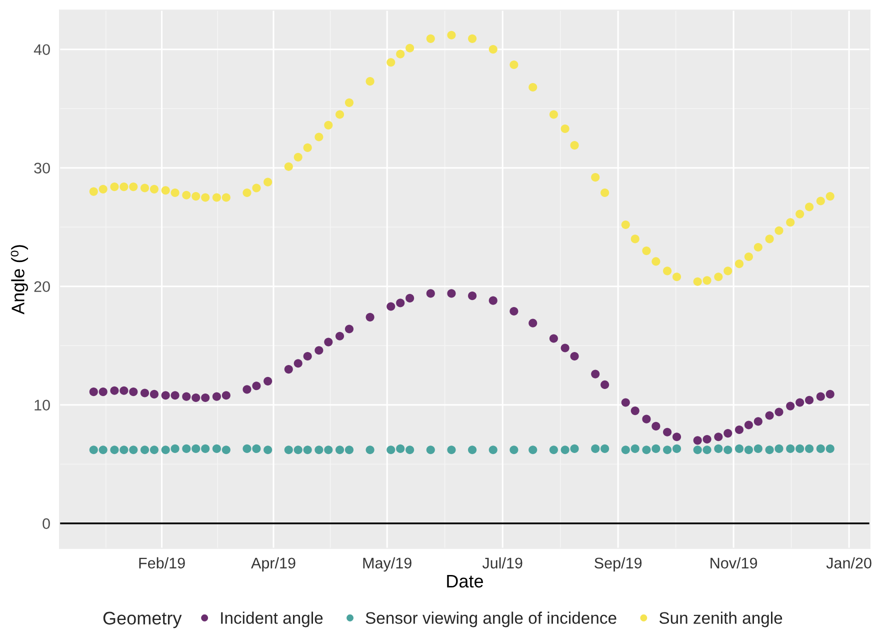  What do you see at coordinates (19, 279) in the screenshot?
I see `y-axis-title: Angle (⁰)` at bounding box center [19, 279].